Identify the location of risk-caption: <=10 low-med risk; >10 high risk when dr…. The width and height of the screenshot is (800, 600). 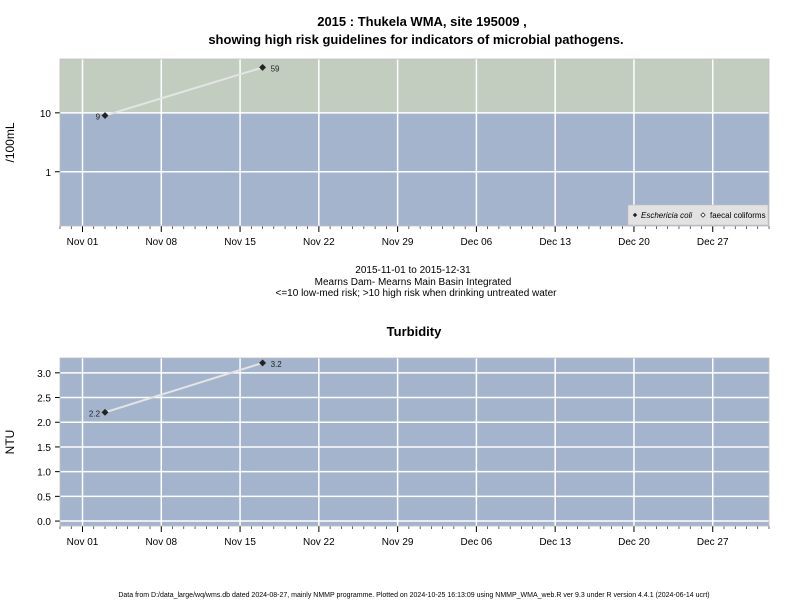
(417, 293).